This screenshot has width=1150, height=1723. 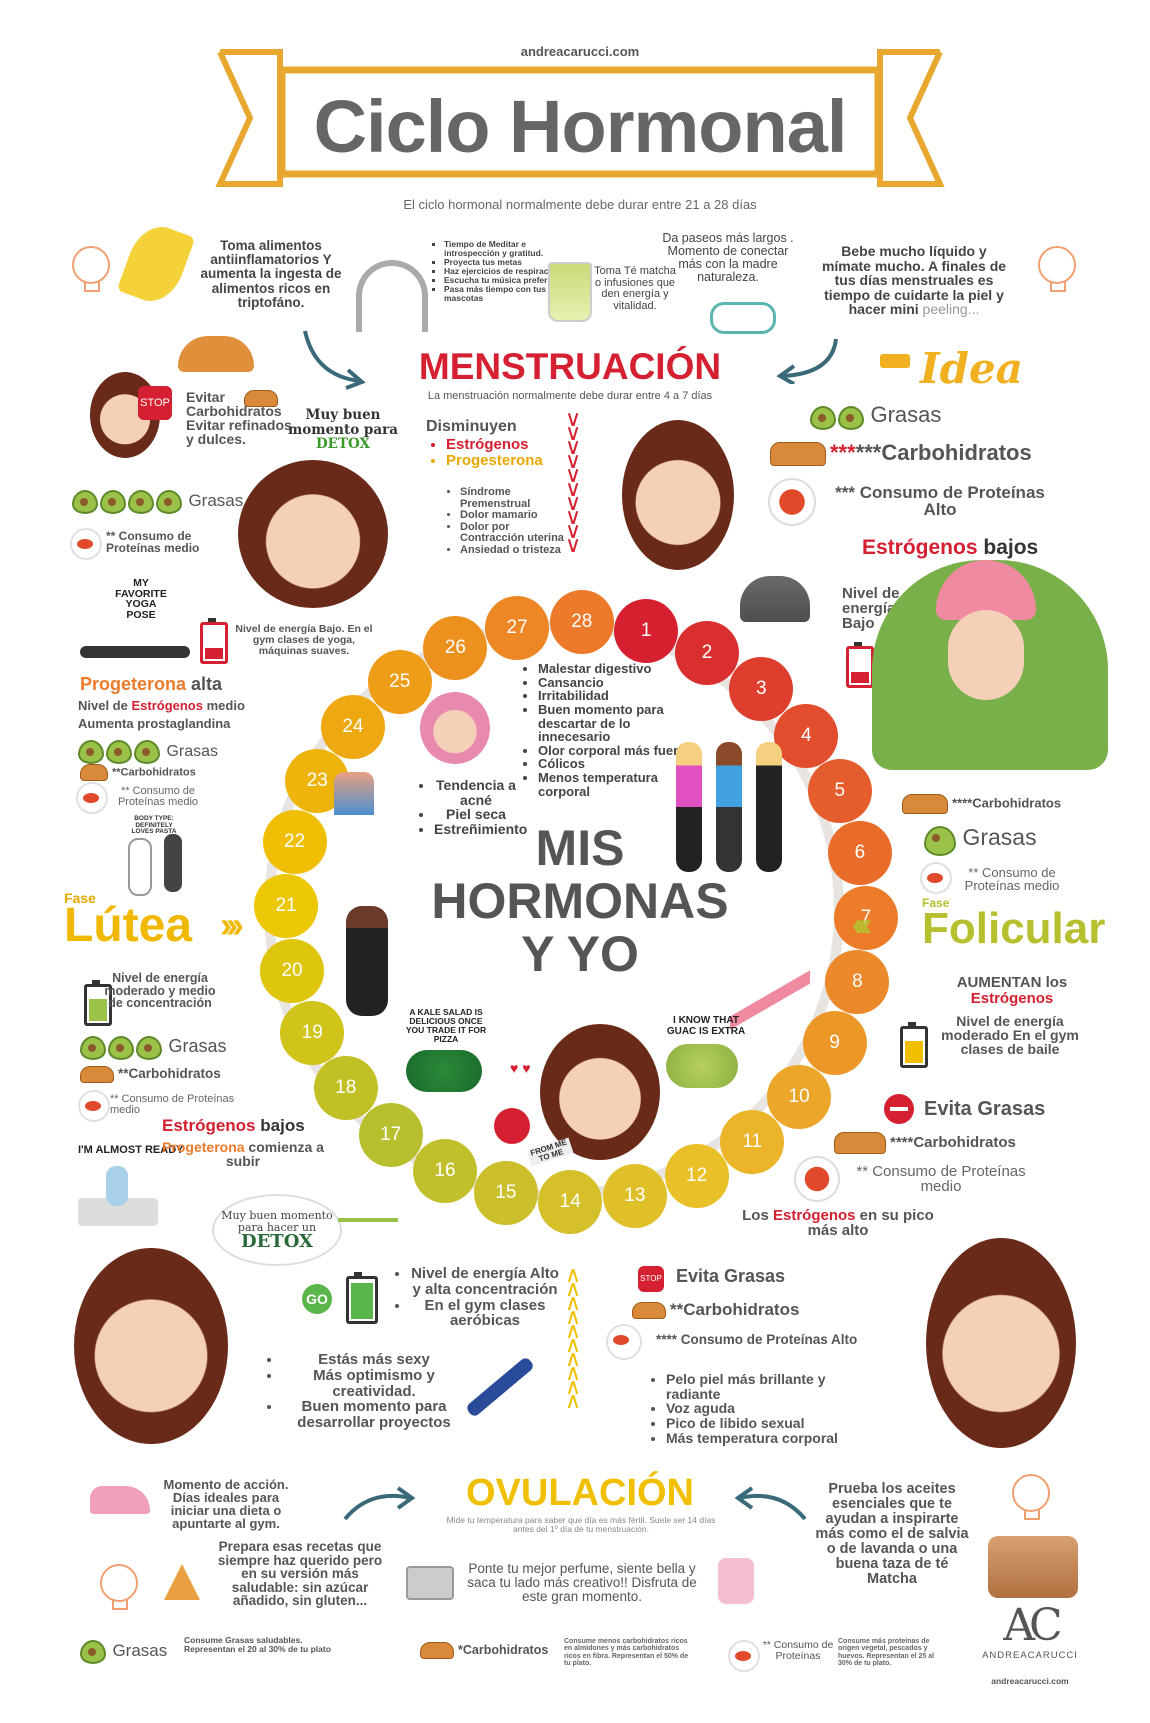 What do you see at coordinates (770, 1010) in the screenshot?
I see `ballerina-icon` at bounding box center [770, 1010].